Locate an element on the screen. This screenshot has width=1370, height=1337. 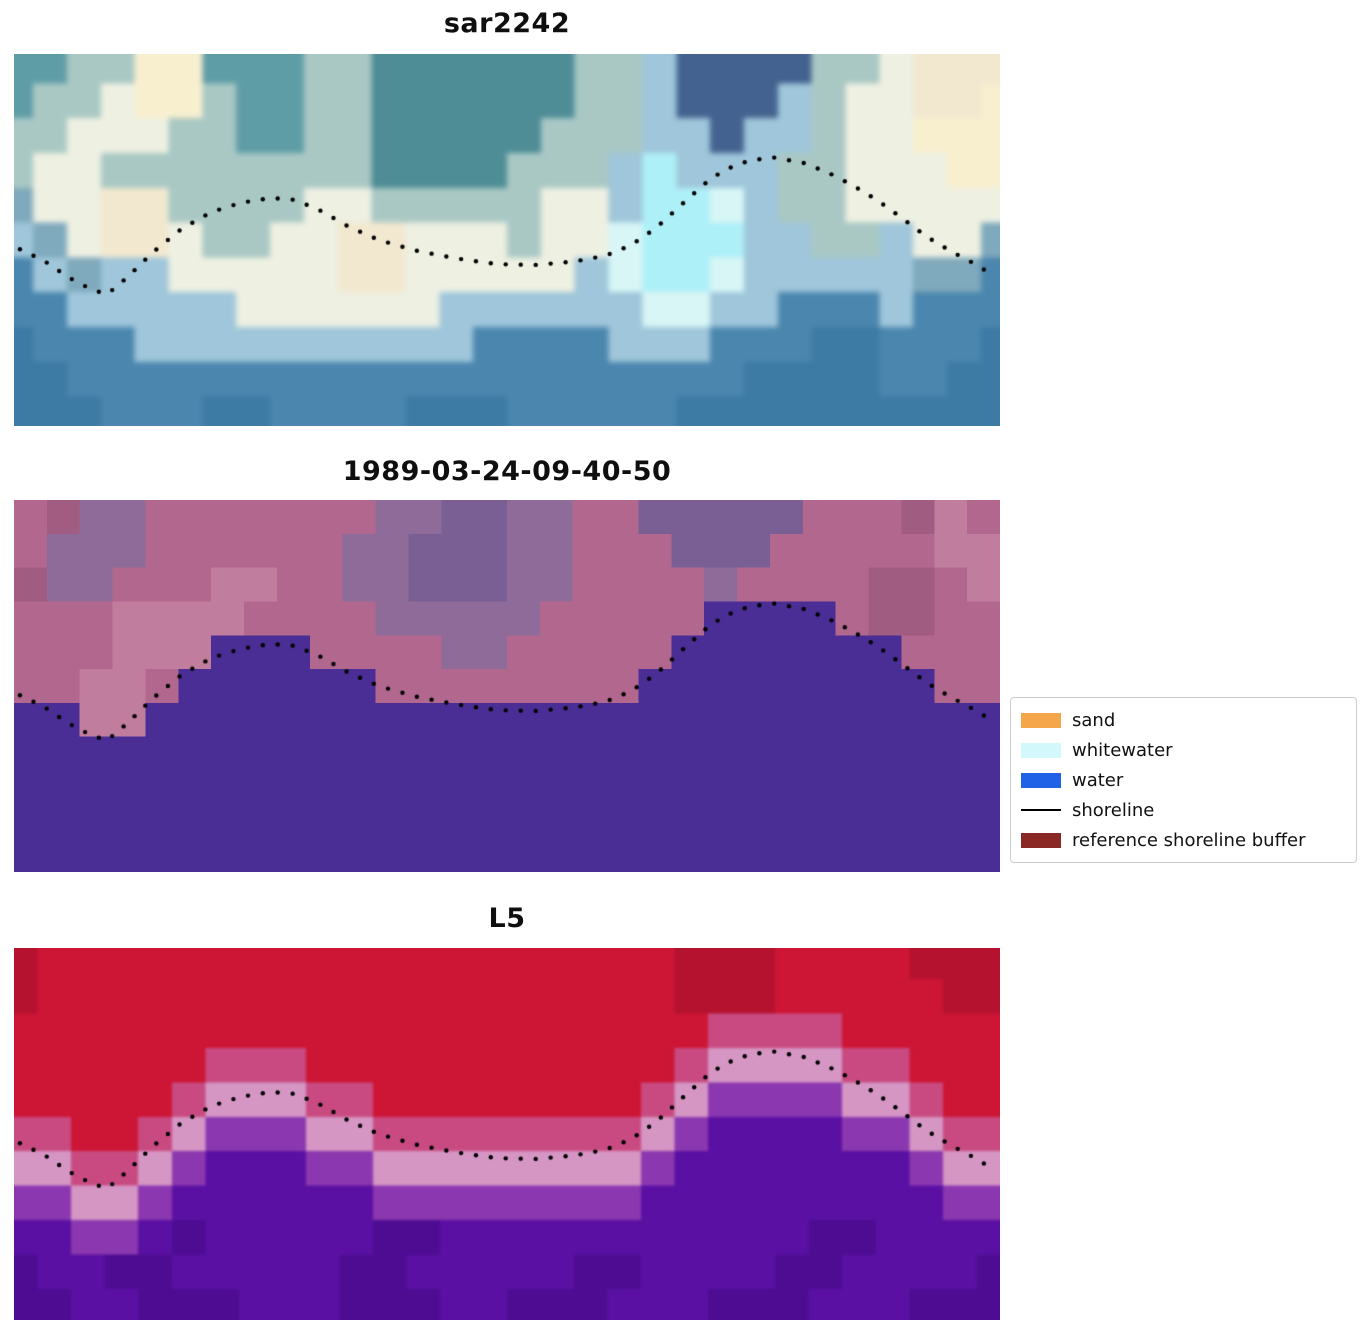
legend-swatch-sand is located at coordinates (1041, 720).